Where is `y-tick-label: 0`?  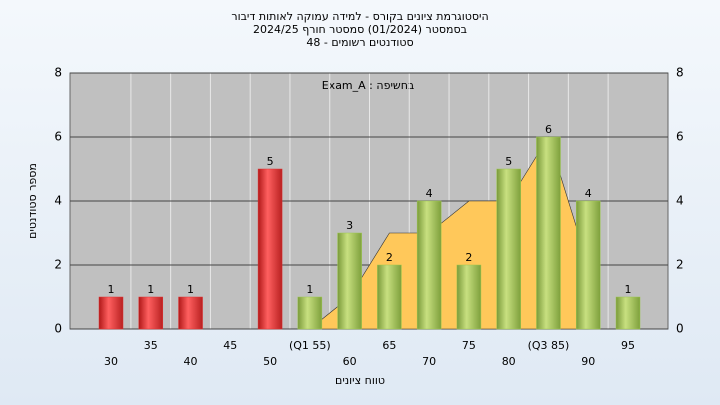
y-tick-label: 0 is located at coordinates (58, 329).